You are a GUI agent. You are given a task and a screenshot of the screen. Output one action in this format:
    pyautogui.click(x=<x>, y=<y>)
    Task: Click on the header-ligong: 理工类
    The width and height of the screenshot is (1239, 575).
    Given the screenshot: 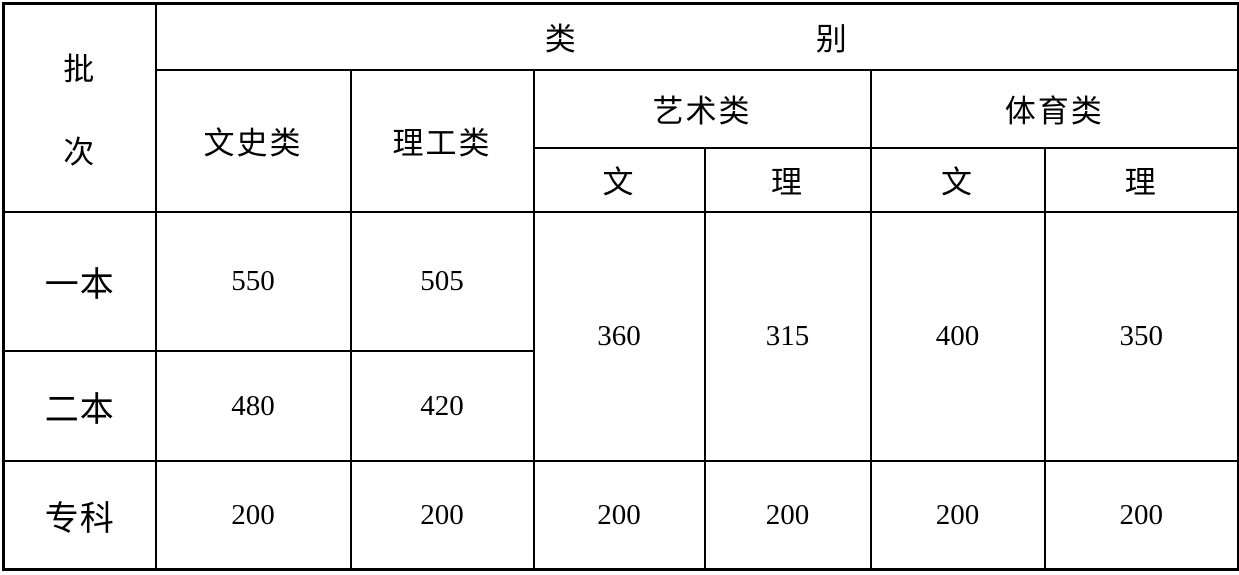 What is the action you would take?
    pyautogui.click(x=442, y=140)
    